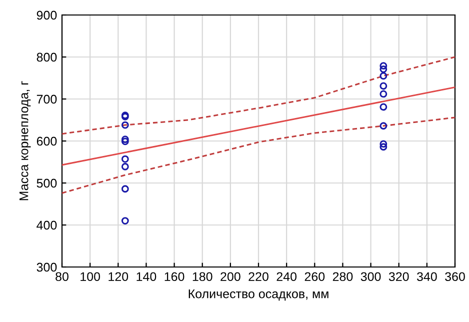 The image size is (469, 322). What do you see at coordinates (46, 57) in the screenshot?
I see `y-tick-label: 800` at bounding box center [46, 57].